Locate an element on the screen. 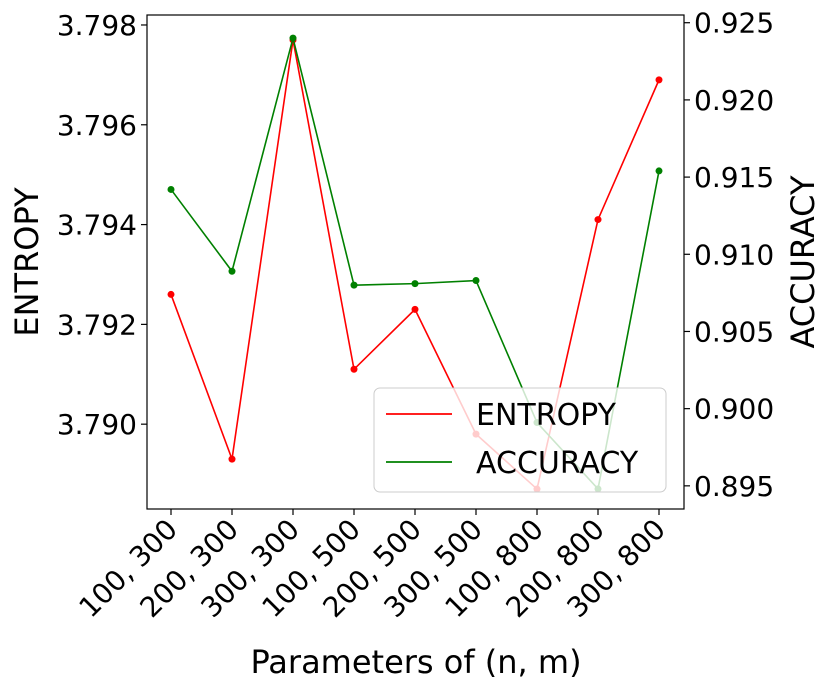 This screenshot has height=692, width=830. legend-label: ENTROPY is located at coordinates (546, 415).